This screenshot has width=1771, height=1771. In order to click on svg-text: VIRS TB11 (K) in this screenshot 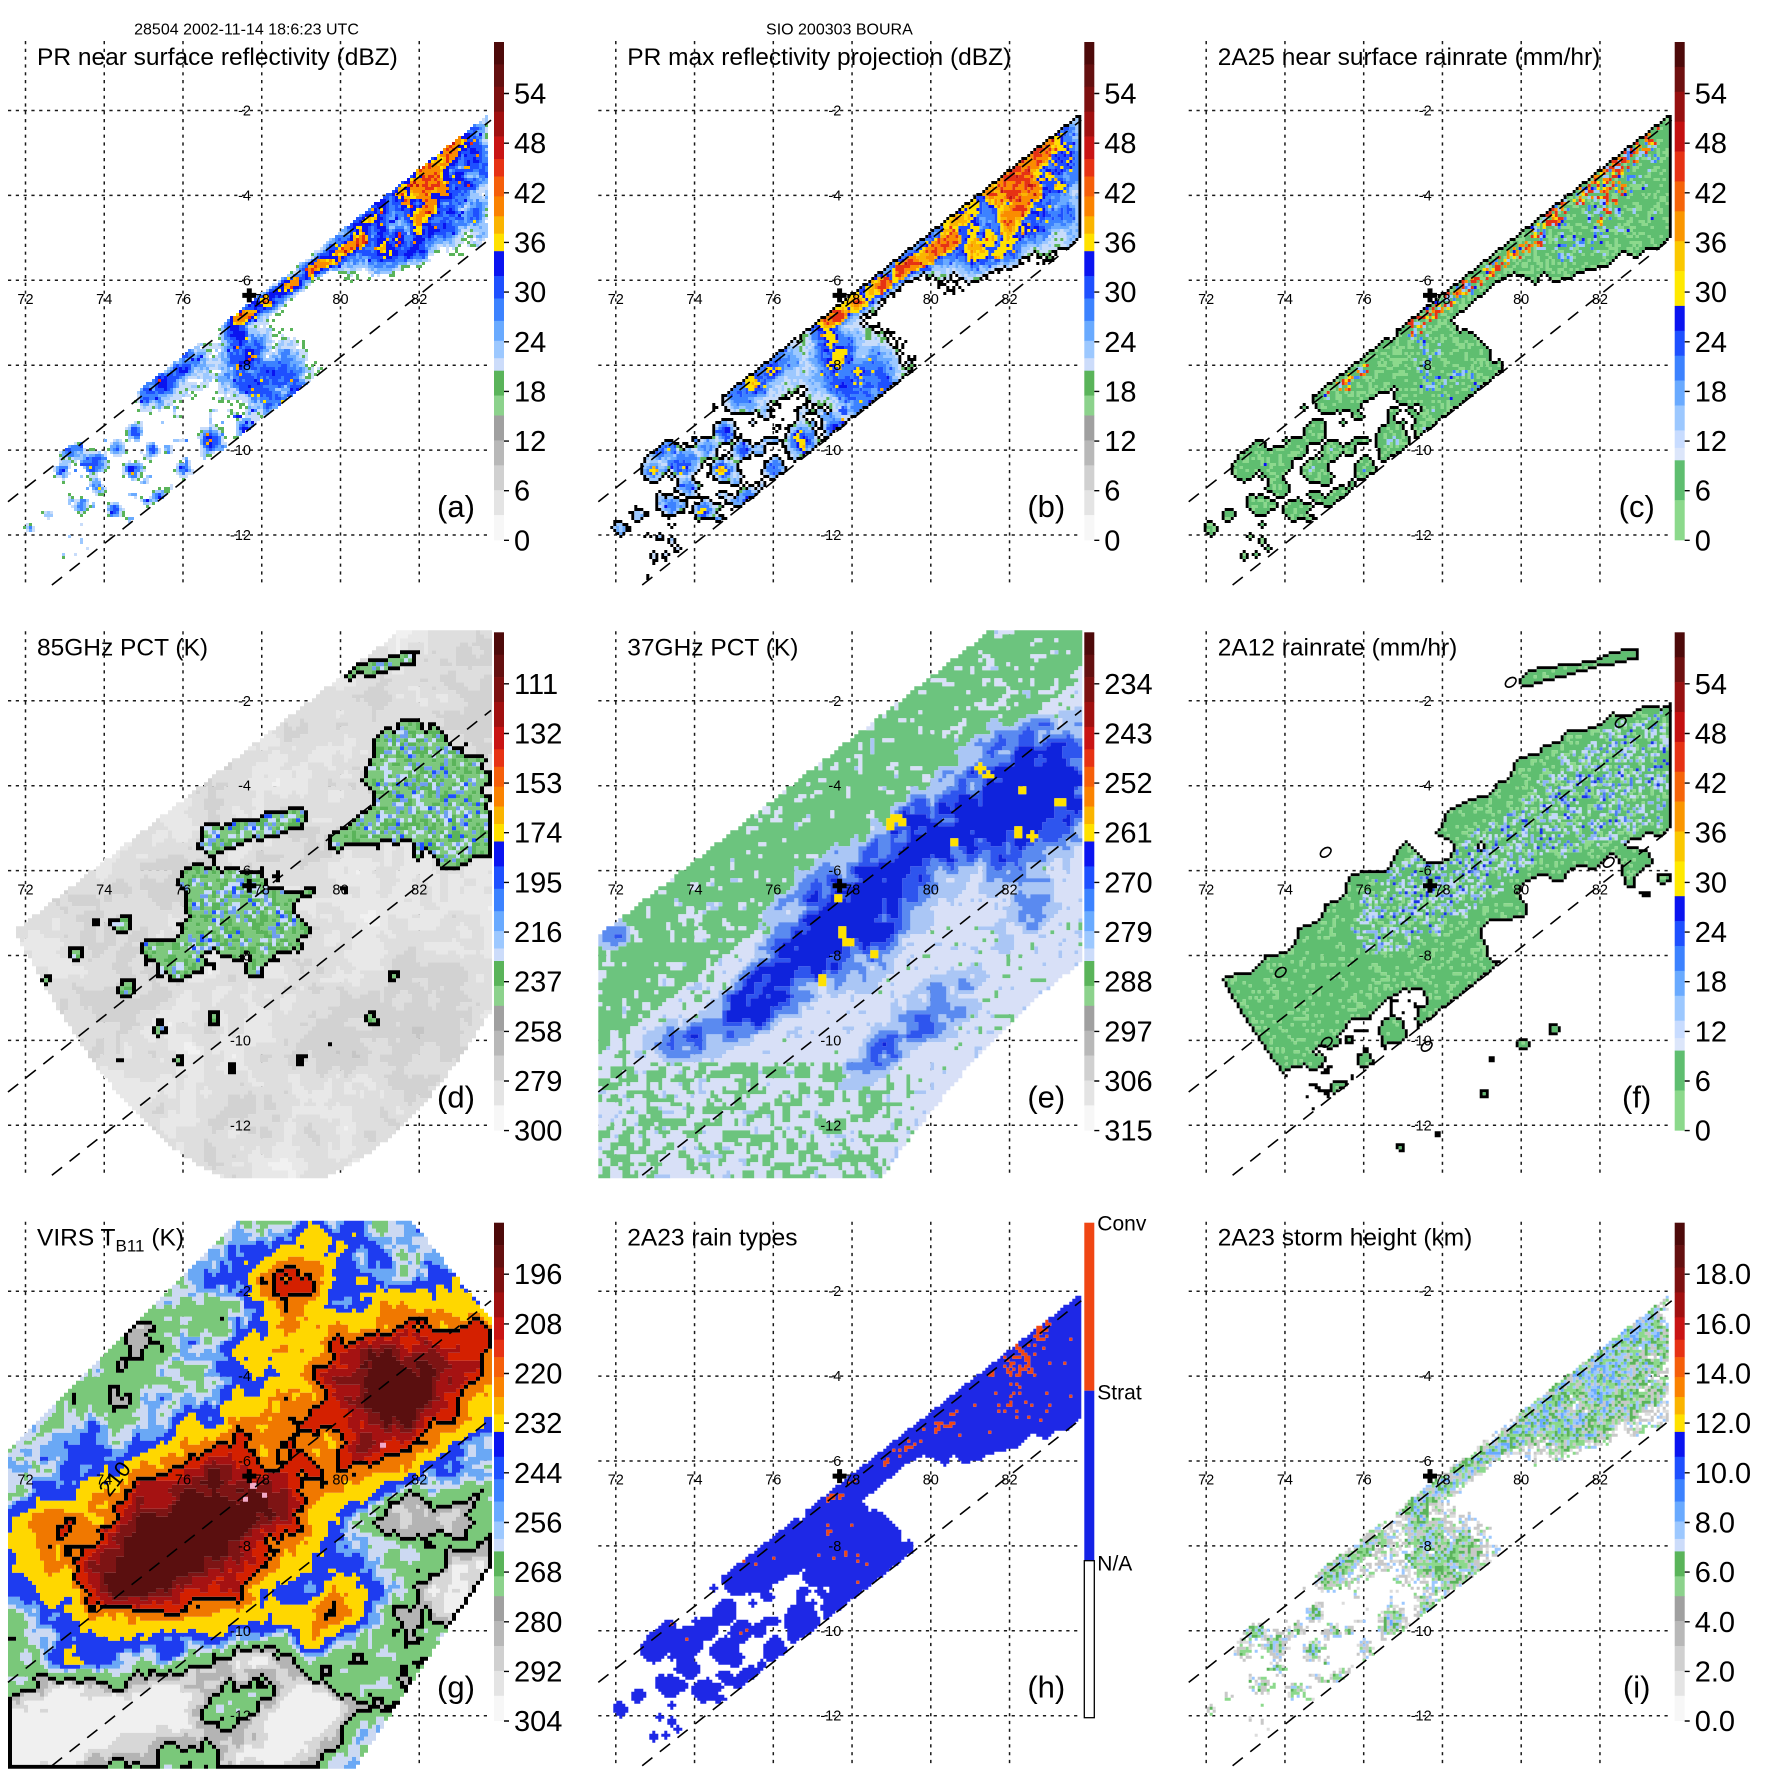, I will do `click(110, 1240)`.